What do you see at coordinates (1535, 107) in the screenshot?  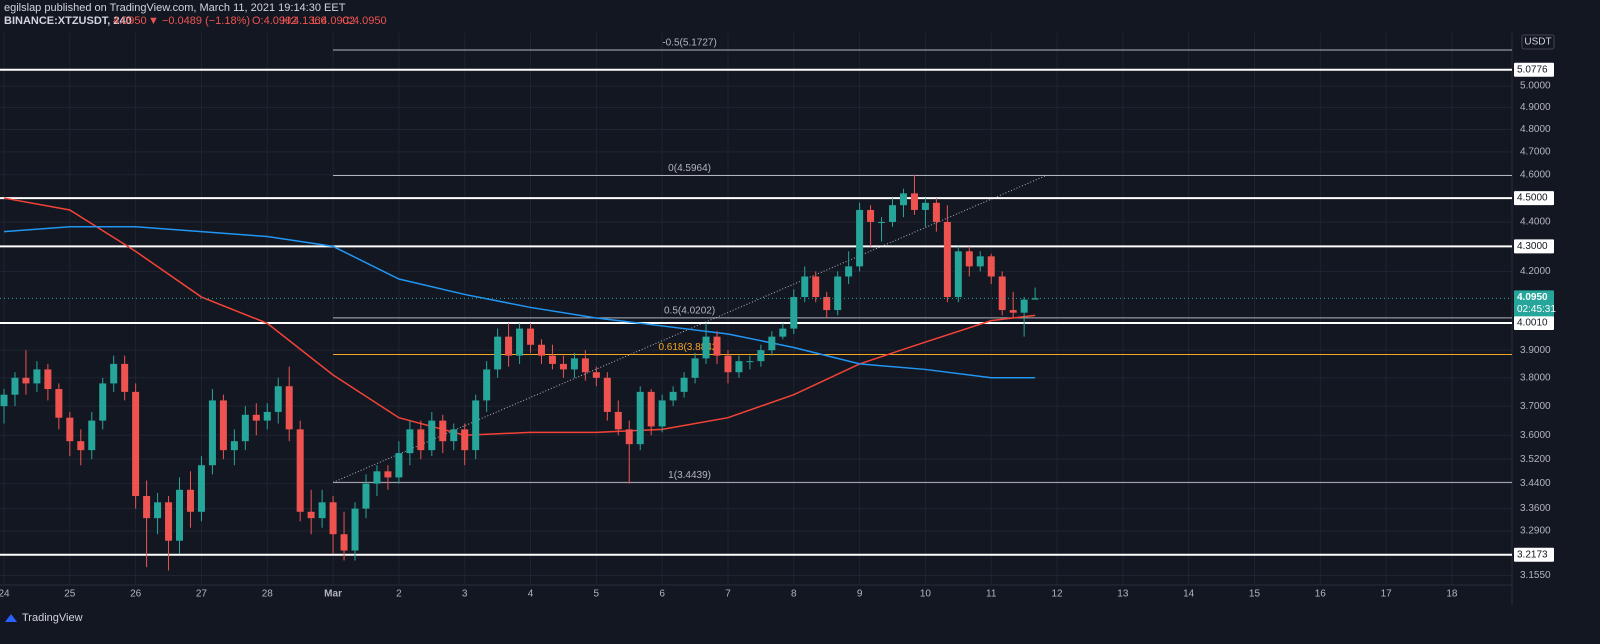 I see `y-tick-label: 4.9000` at bounding box center [1535, 107].